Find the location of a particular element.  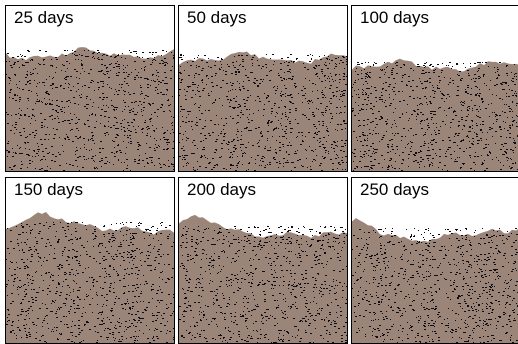

panel-label: 200 days is located at coordinates (221, 189).